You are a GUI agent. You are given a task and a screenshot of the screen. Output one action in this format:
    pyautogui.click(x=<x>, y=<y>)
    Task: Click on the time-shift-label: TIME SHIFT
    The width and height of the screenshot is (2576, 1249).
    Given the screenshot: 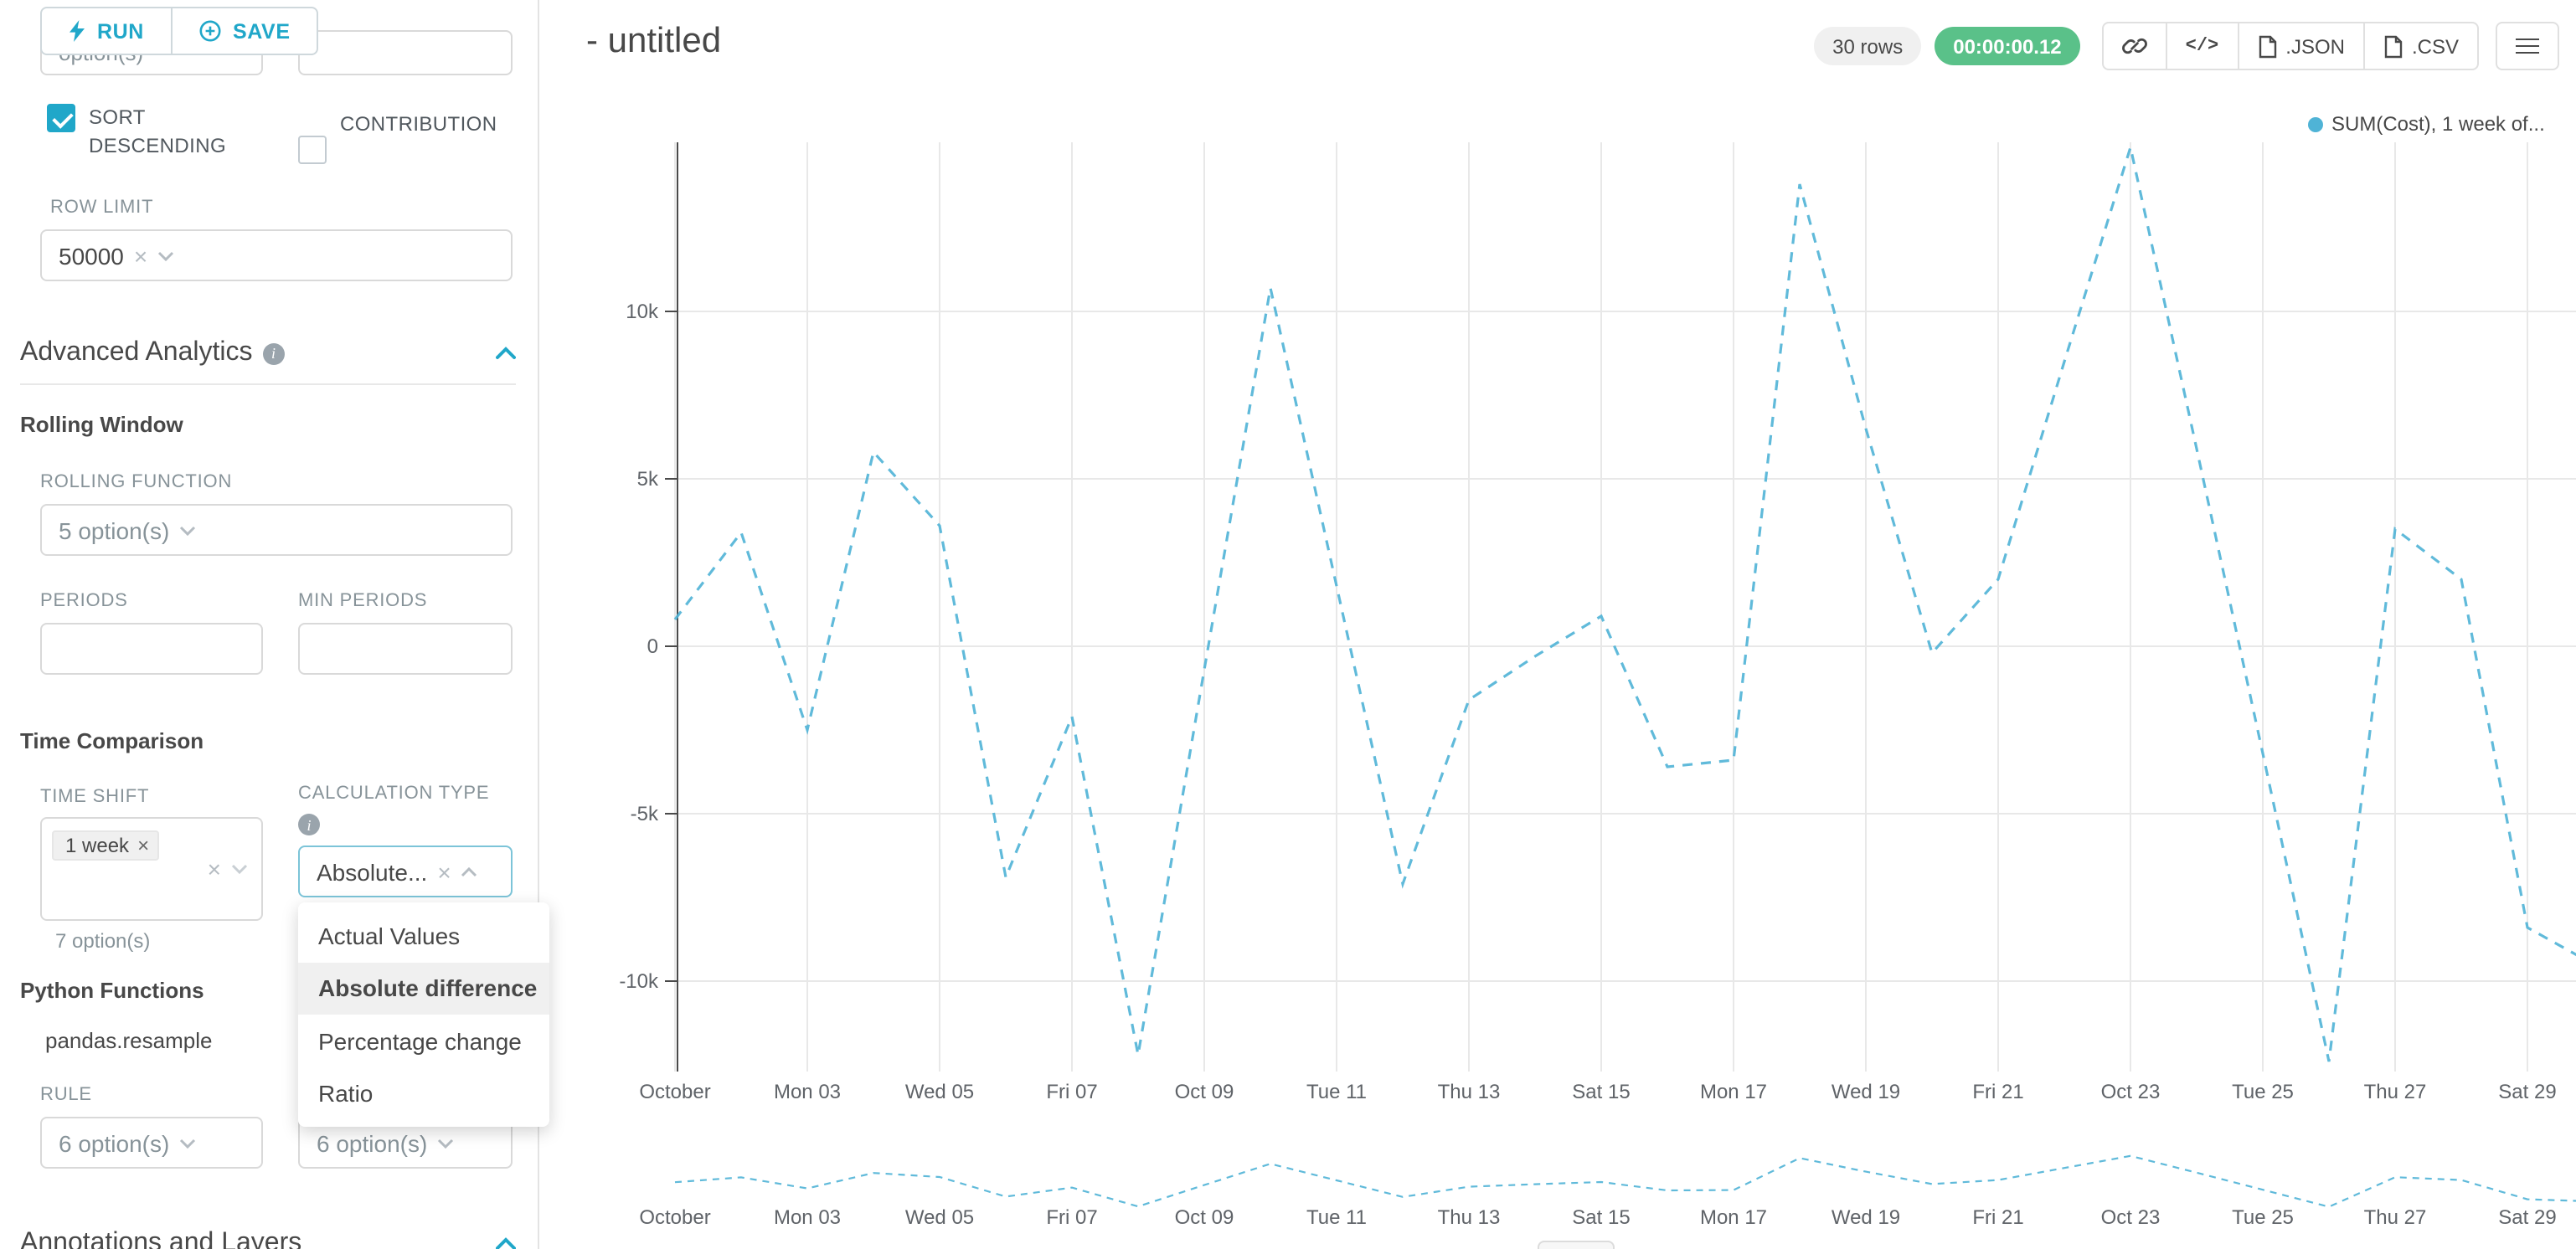 What is the action you would take?
    pyautogui.click(x=95, y=797)
    